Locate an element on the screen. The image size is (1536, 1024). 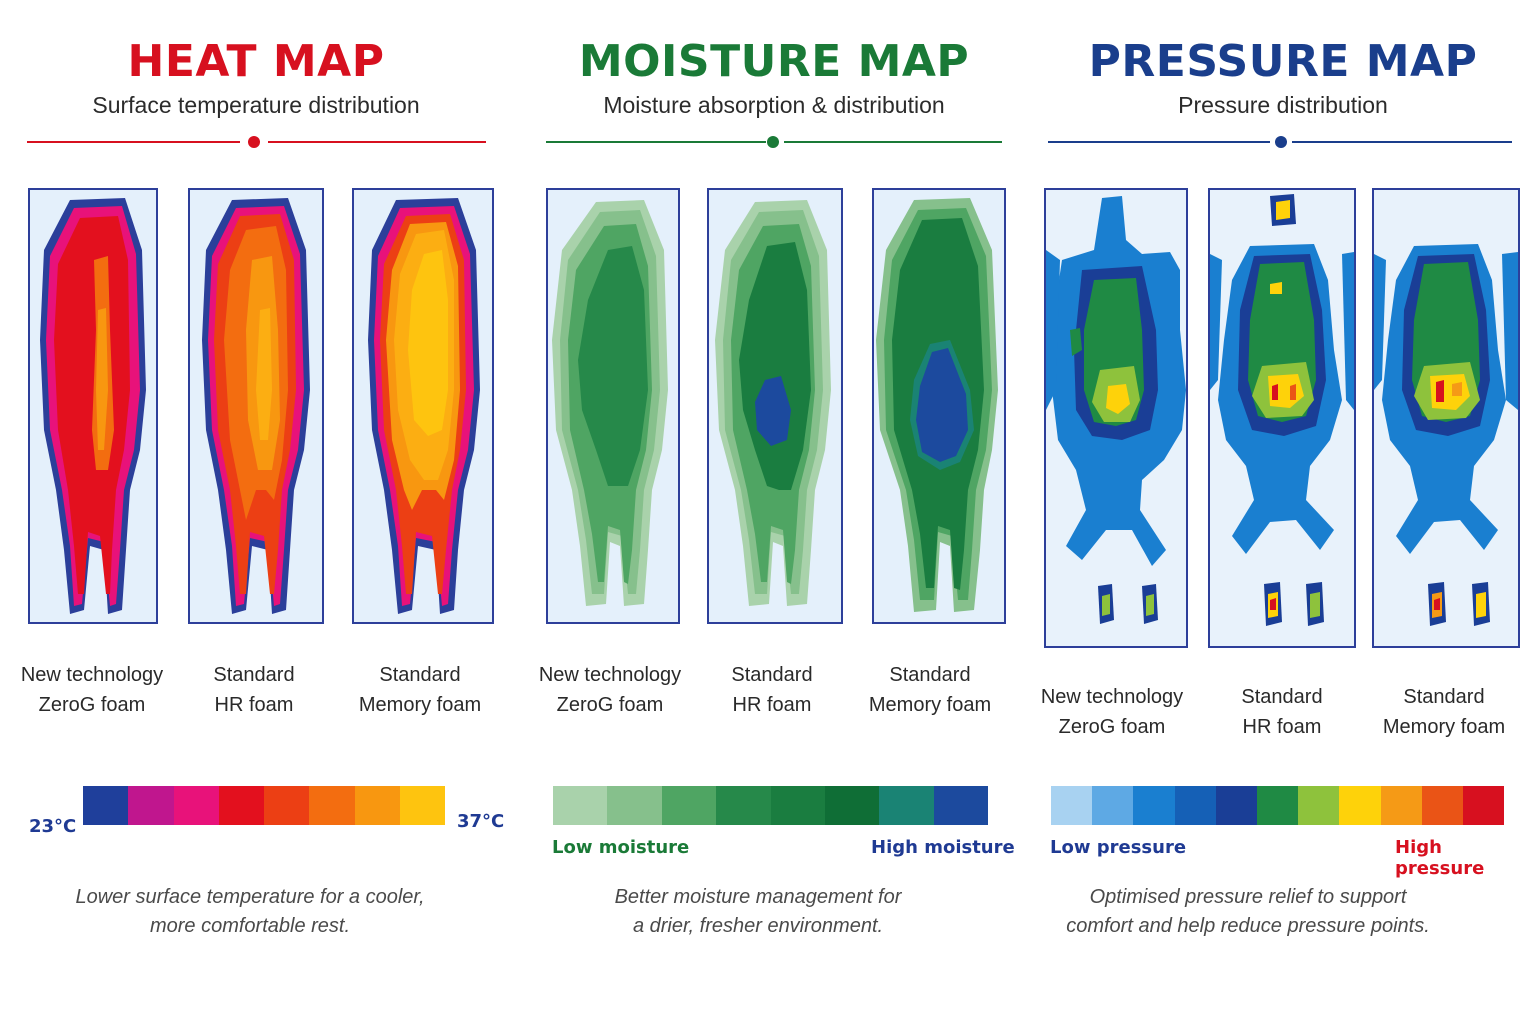
moisture-body-hr is located at coordinates (773, 403).